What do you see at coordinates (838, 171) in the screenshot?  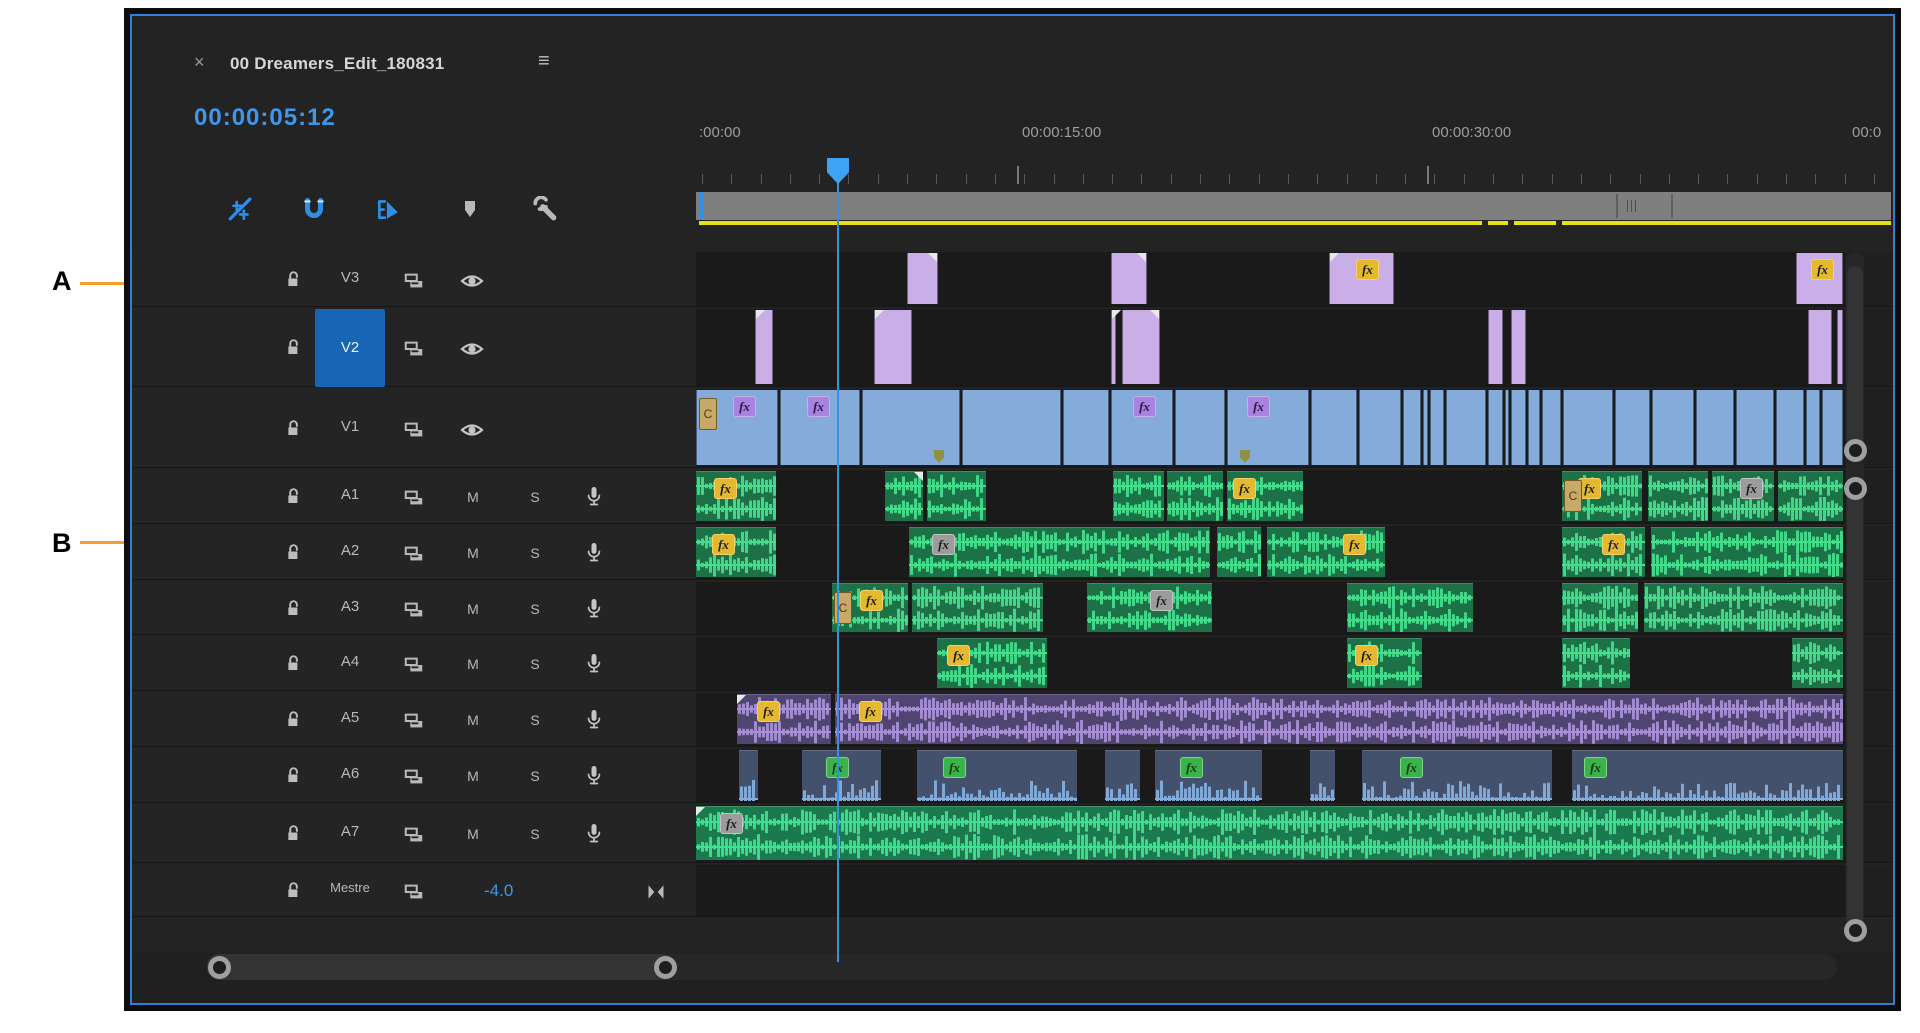 I see `playhead-head` at bounding box center [838, 171].